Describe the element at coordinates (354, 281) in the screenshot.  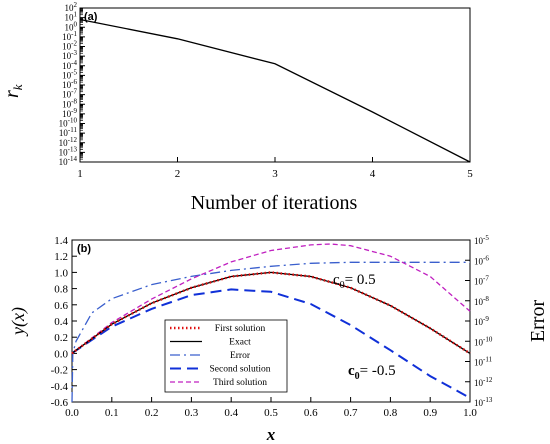
I see `panel-b-annotation-c0-pos: c0= 0.5` at that location.